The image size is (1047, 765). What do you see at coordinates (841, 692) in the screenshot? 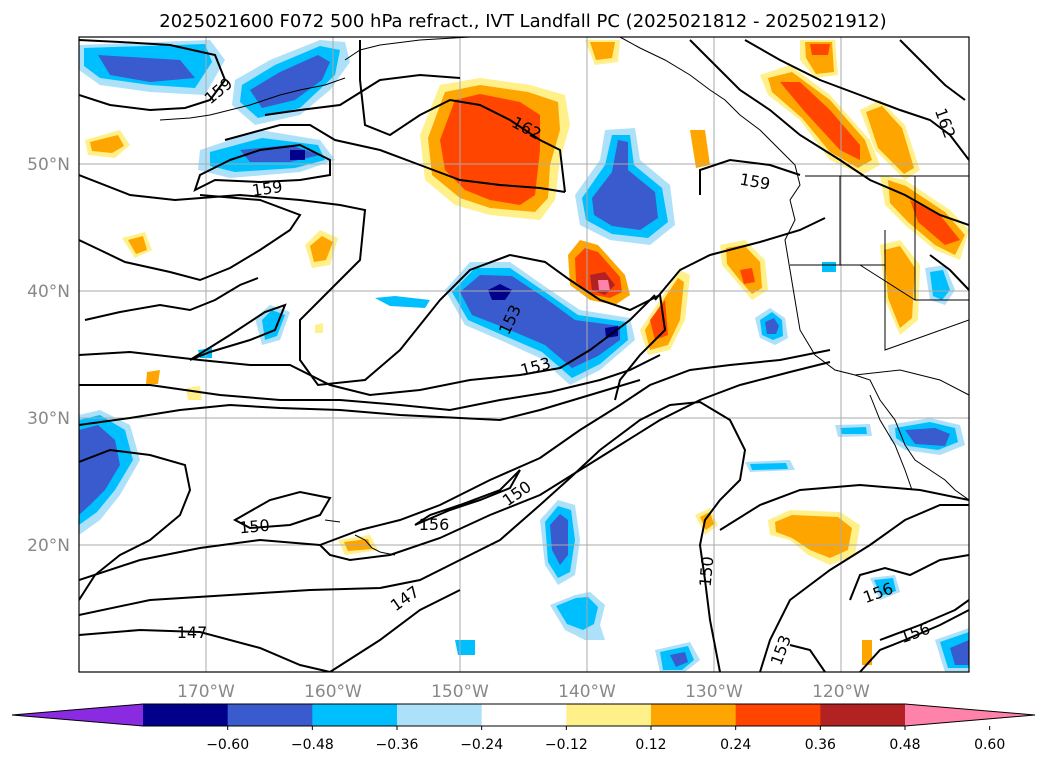
I see `lon-label: 120°W` at bounding box center [841, 692].